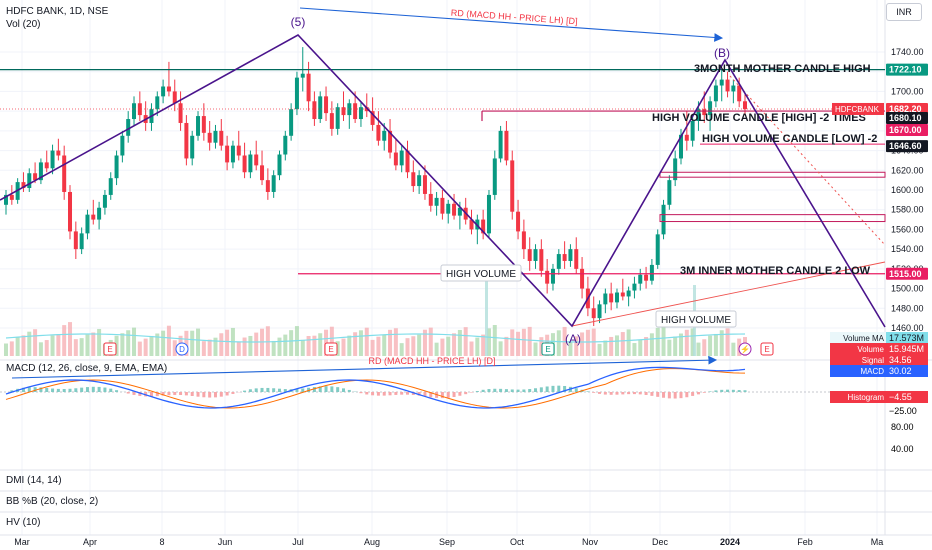 The height and width of the screenshot is (550, 932). What do you see at coordinates (775, 271) in the screenshot?
I see `inner-low-label: 3M INNER MOTHER CANDLE 2 LOW` at bounding box center [775, 271].